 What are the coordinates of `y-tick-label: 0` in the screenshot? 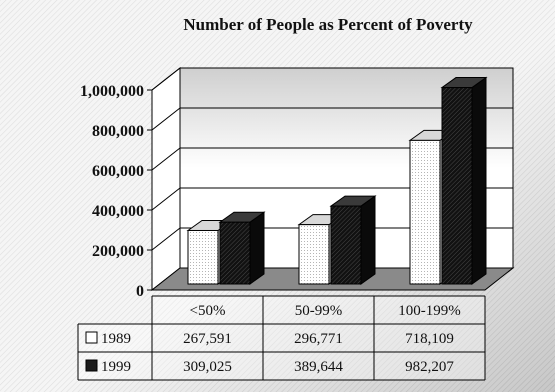 It's located at (140, 291).